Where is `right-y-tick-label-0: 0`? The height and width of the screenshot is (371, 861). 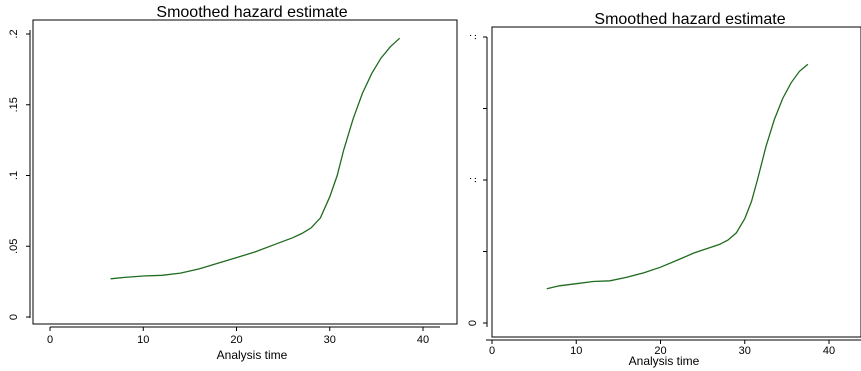
right-y-tick-label-0: 0 is located at coordinates (473, 323).